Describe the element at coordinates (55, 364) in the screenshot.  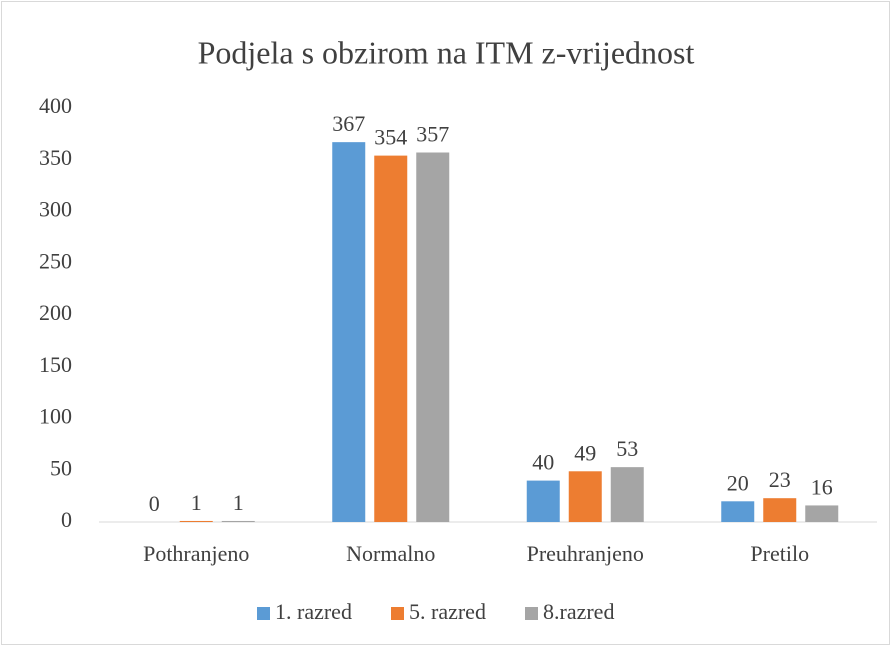
I see `y-tick-label: 150` at that location.